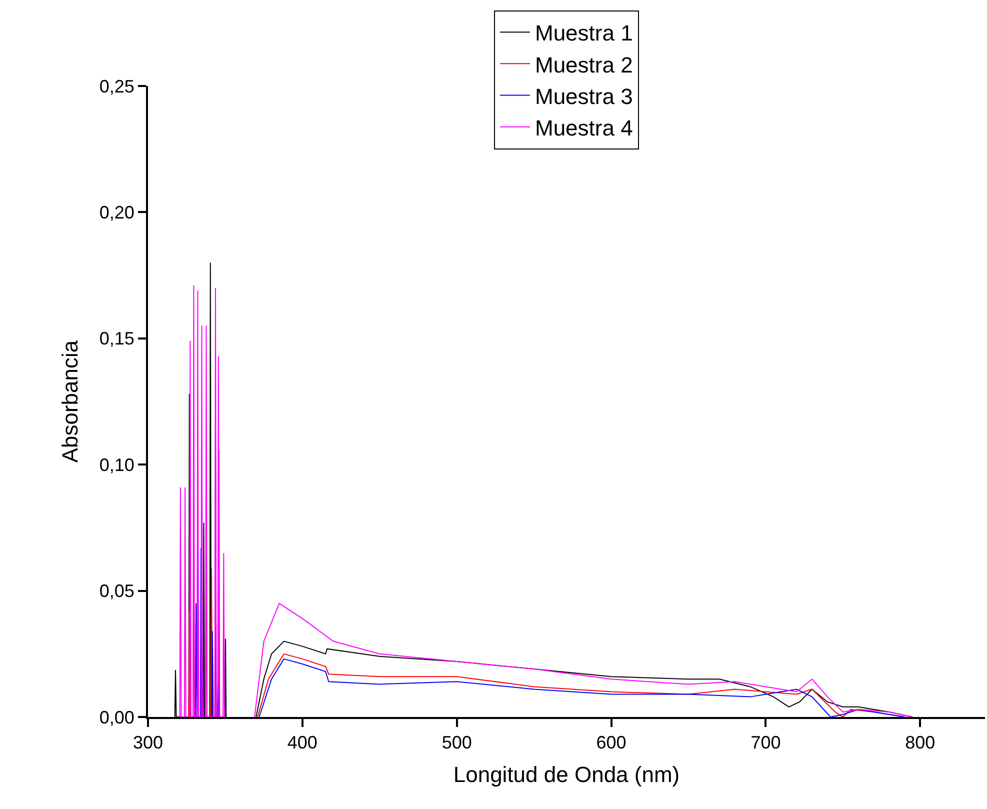  What do you see at coordinates (584, 65) in the screenshot?
I see `legend-label: Muestra 2` at bounding box center [584, 65].